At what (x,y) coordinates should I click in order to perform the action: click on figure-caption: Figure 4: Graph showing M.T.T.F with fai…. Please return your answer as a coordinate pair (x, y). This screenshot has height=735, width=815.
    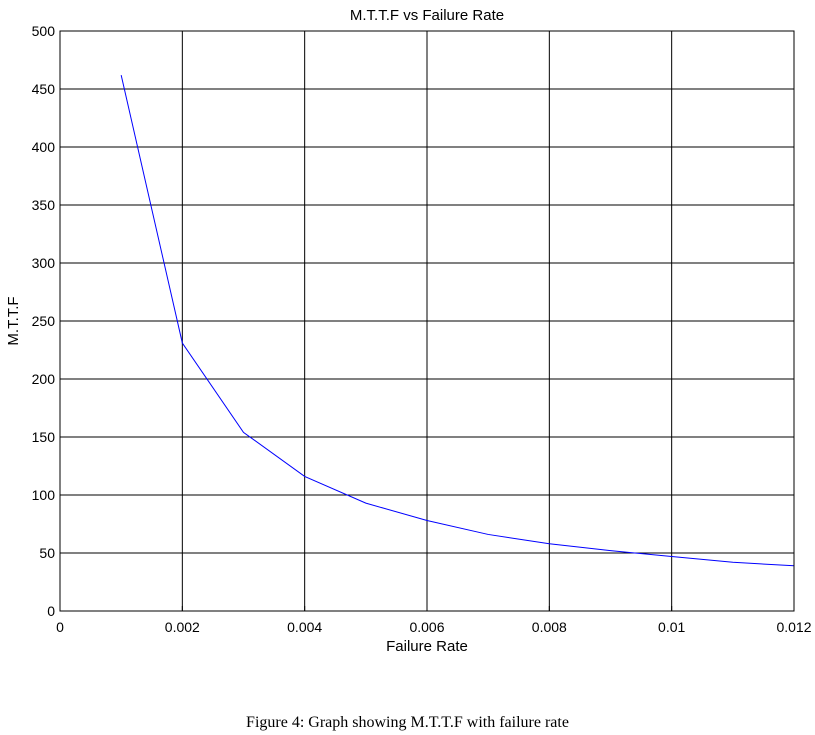
    Looking at the image, I should click on (407, 722).